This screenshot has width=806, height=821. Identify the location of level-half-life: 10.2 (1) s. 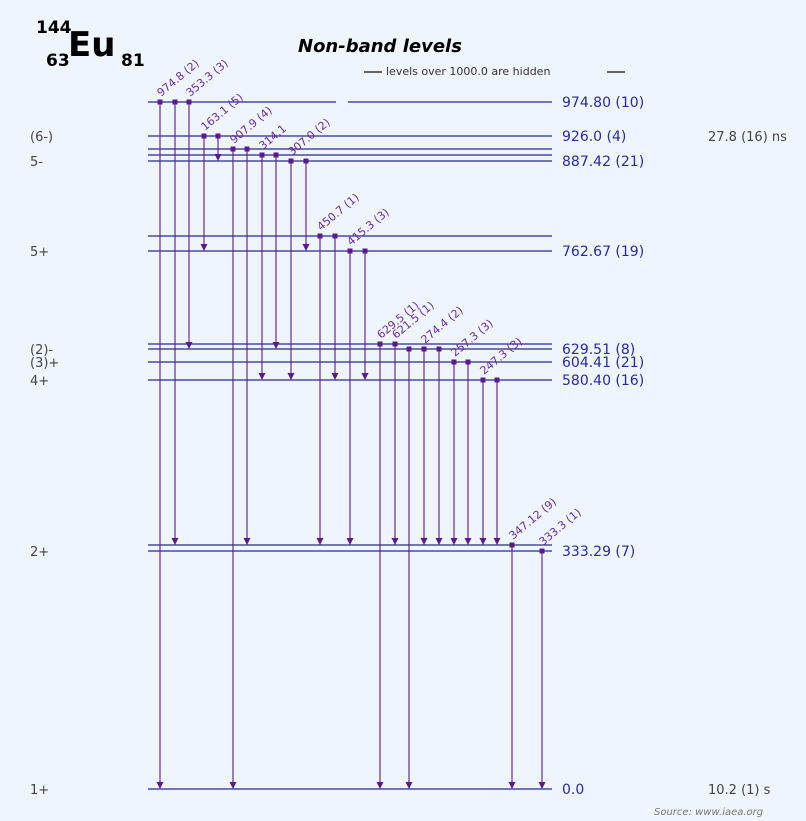
(739, 790).